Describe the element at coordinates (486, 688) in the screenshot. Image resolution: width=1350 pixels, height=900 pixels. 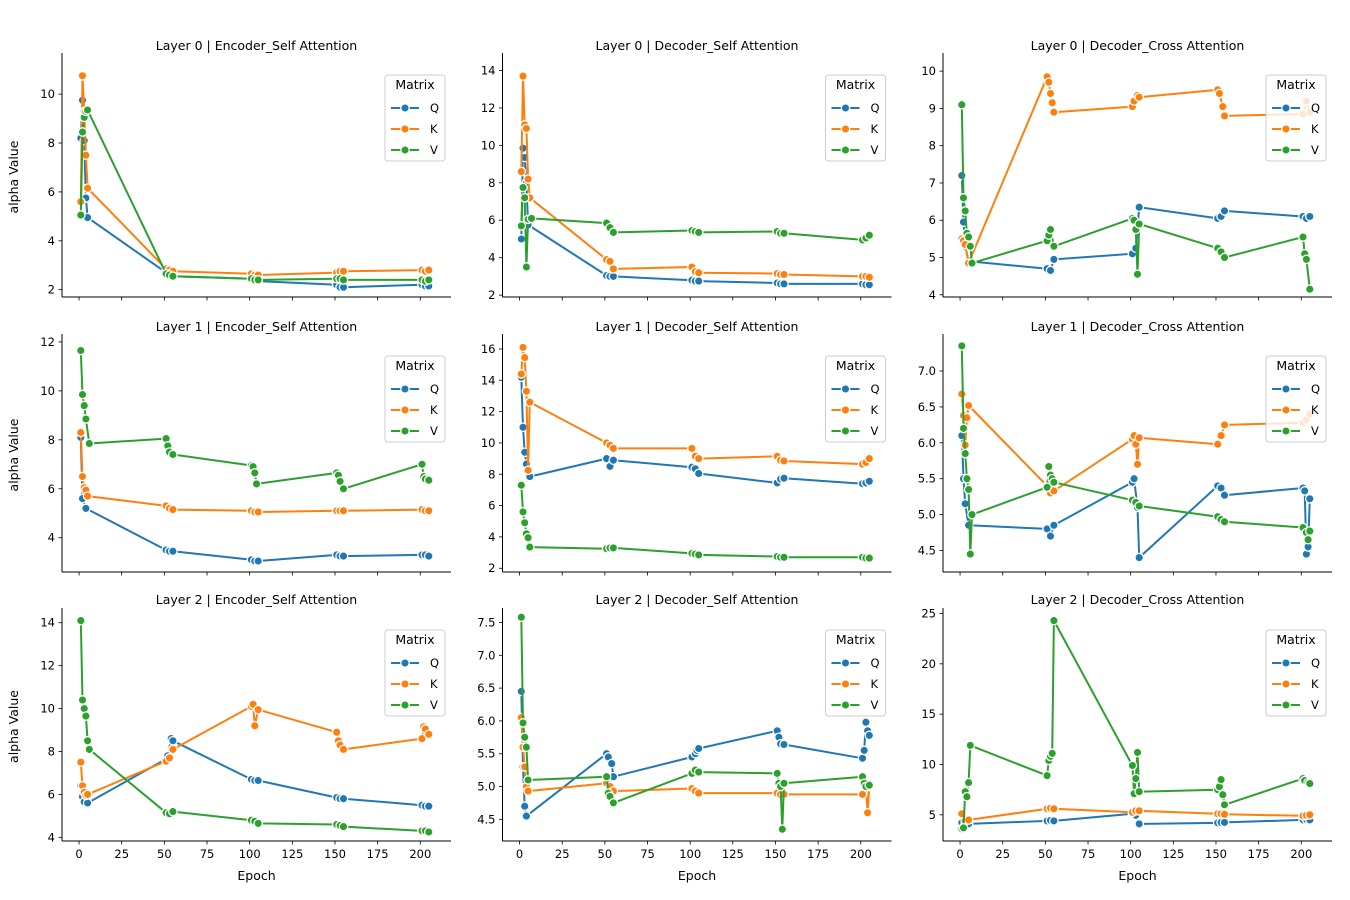
I see `y-tick-label: 6.5` at that location.